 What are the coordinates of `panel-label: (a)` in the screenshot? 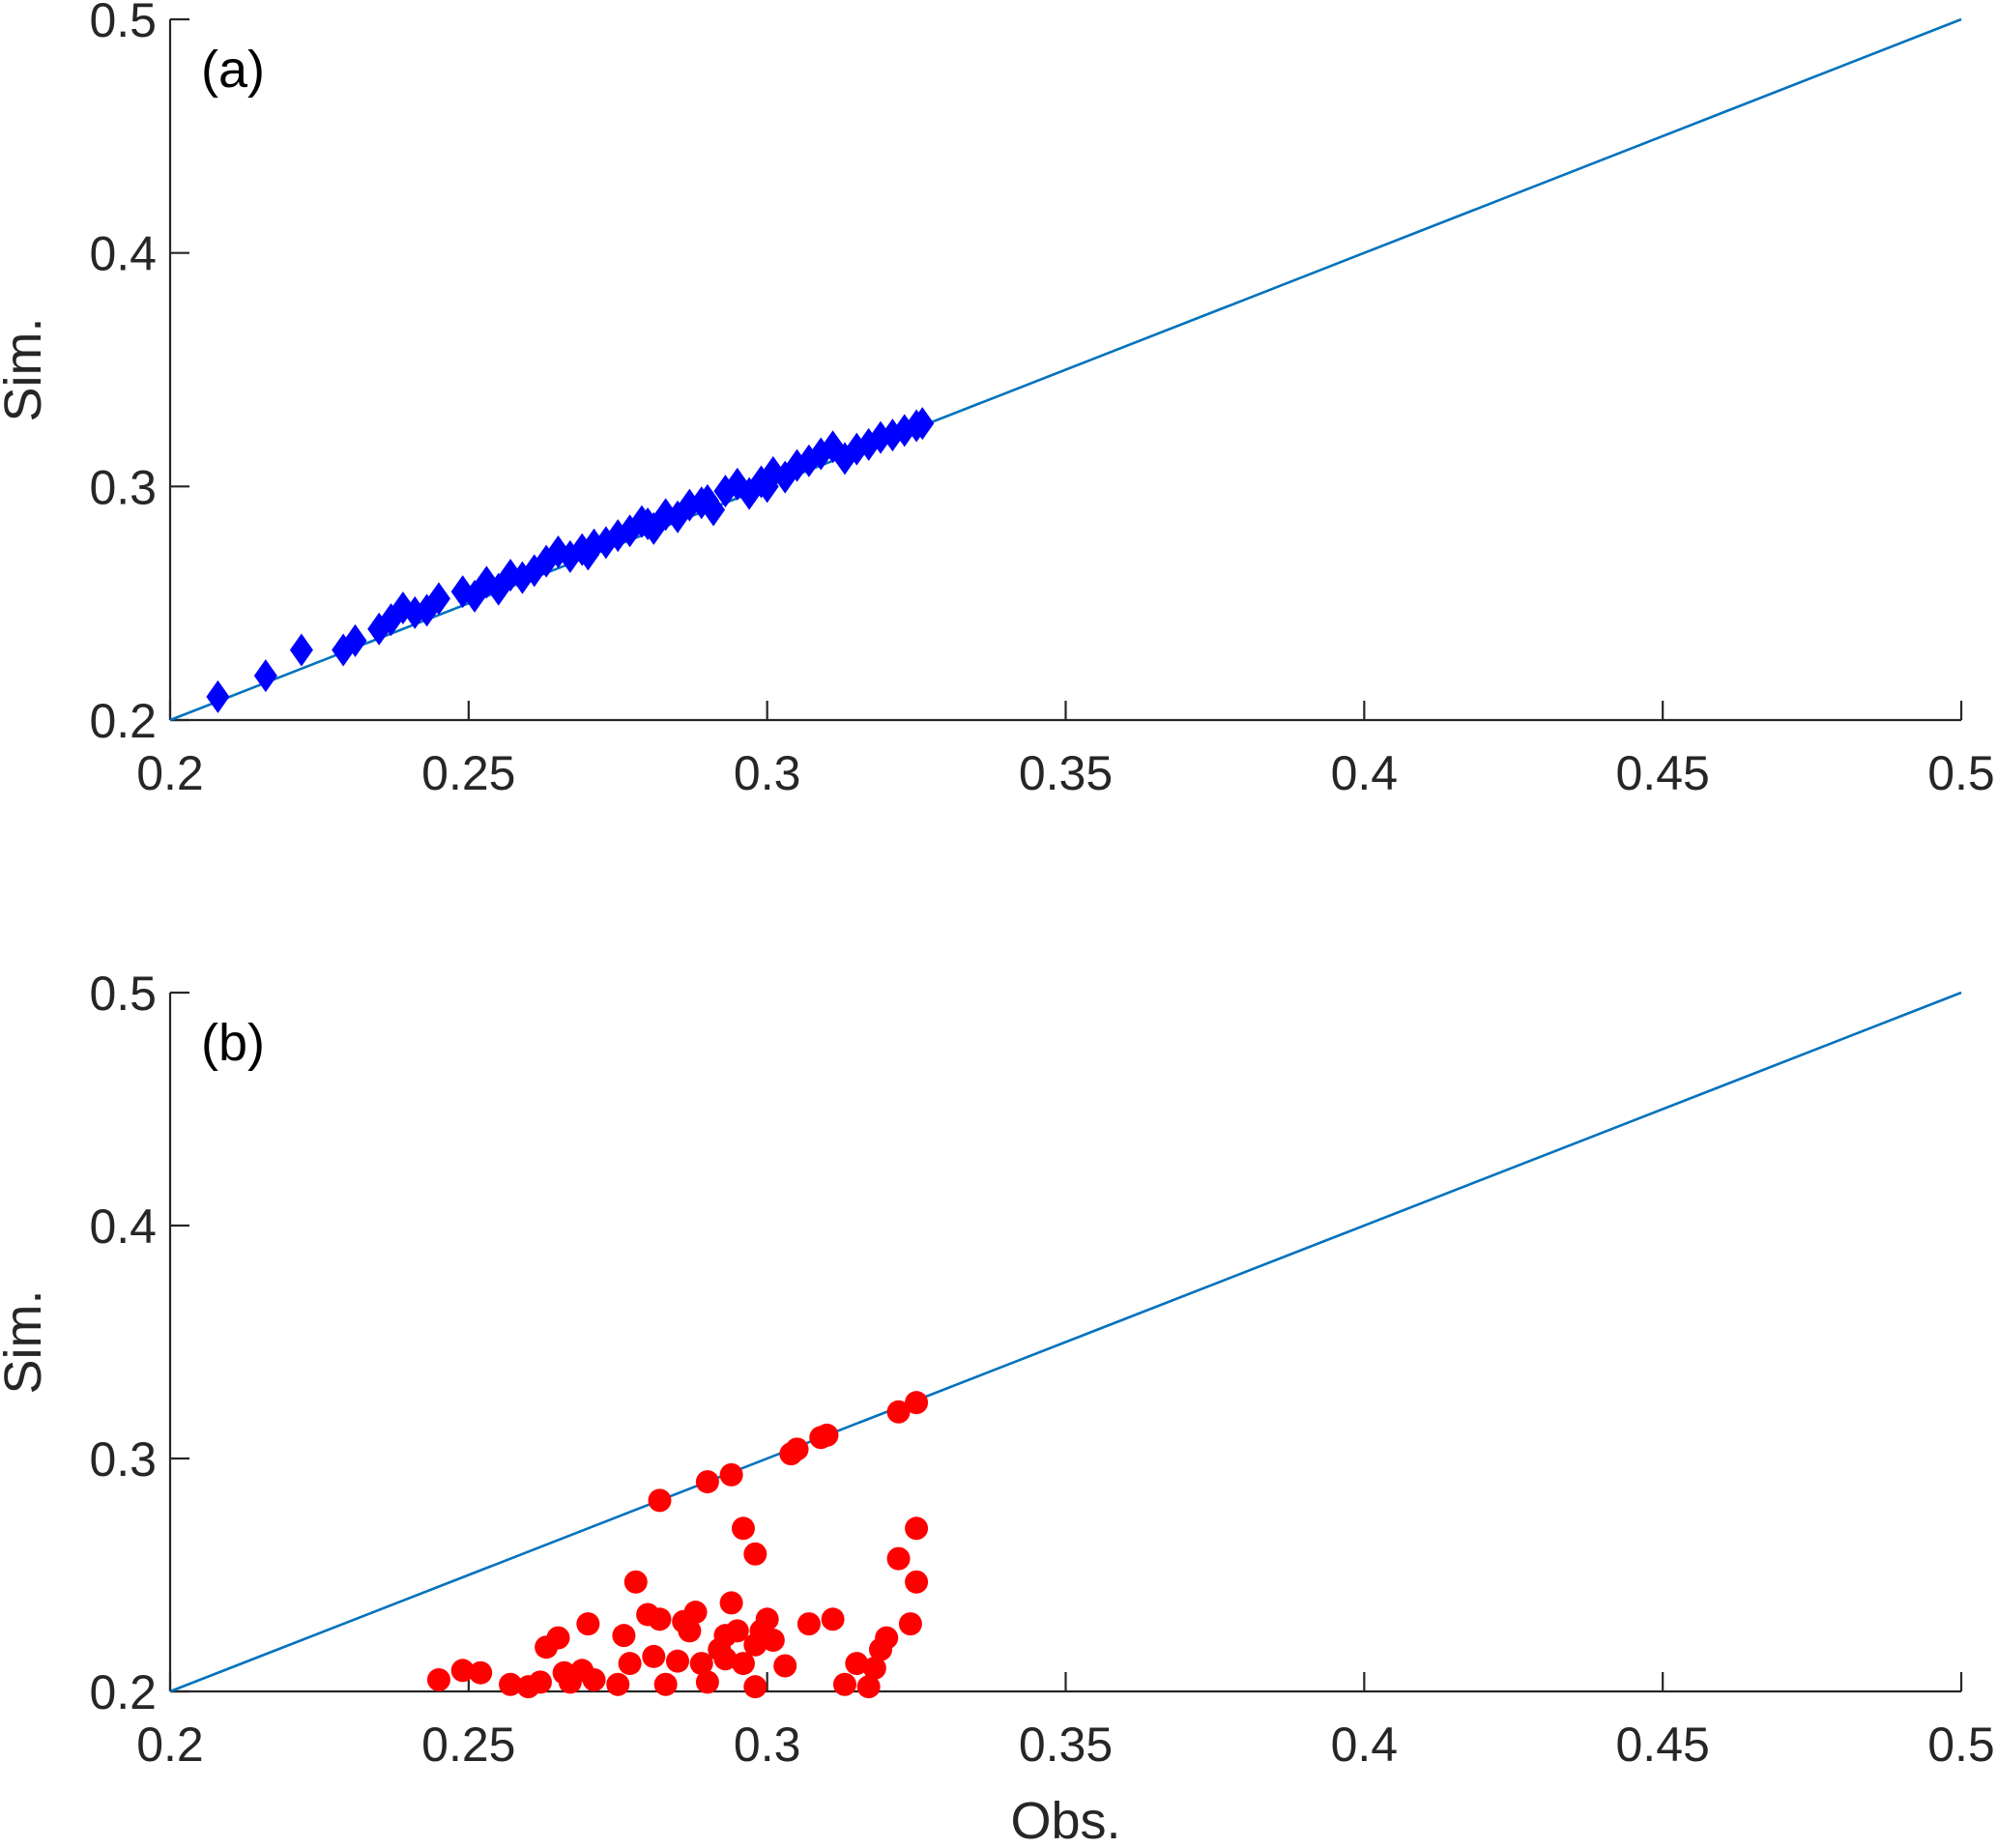 It's located at (233, 70).